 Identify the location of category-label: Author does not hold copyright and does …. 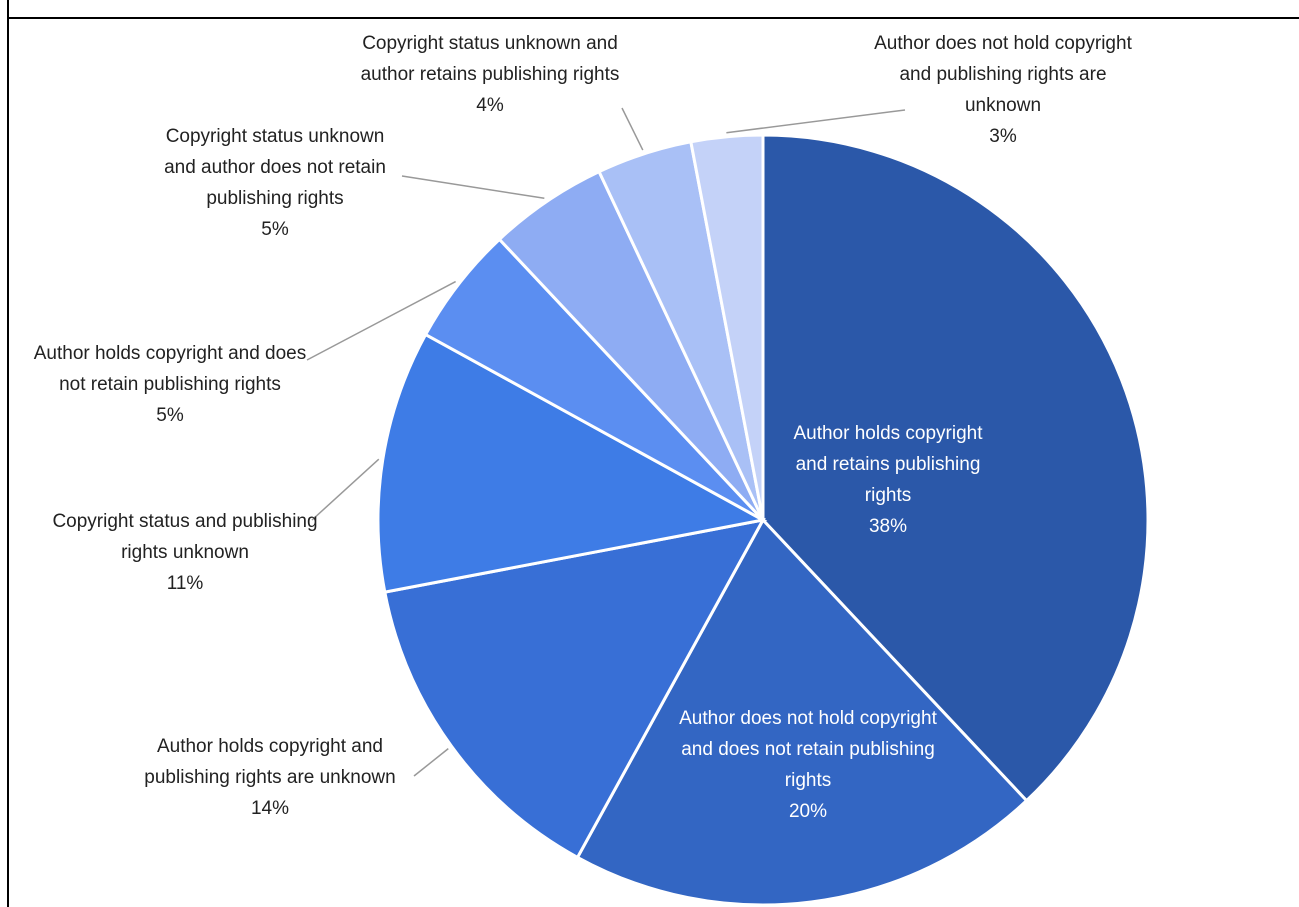
(808, 749).